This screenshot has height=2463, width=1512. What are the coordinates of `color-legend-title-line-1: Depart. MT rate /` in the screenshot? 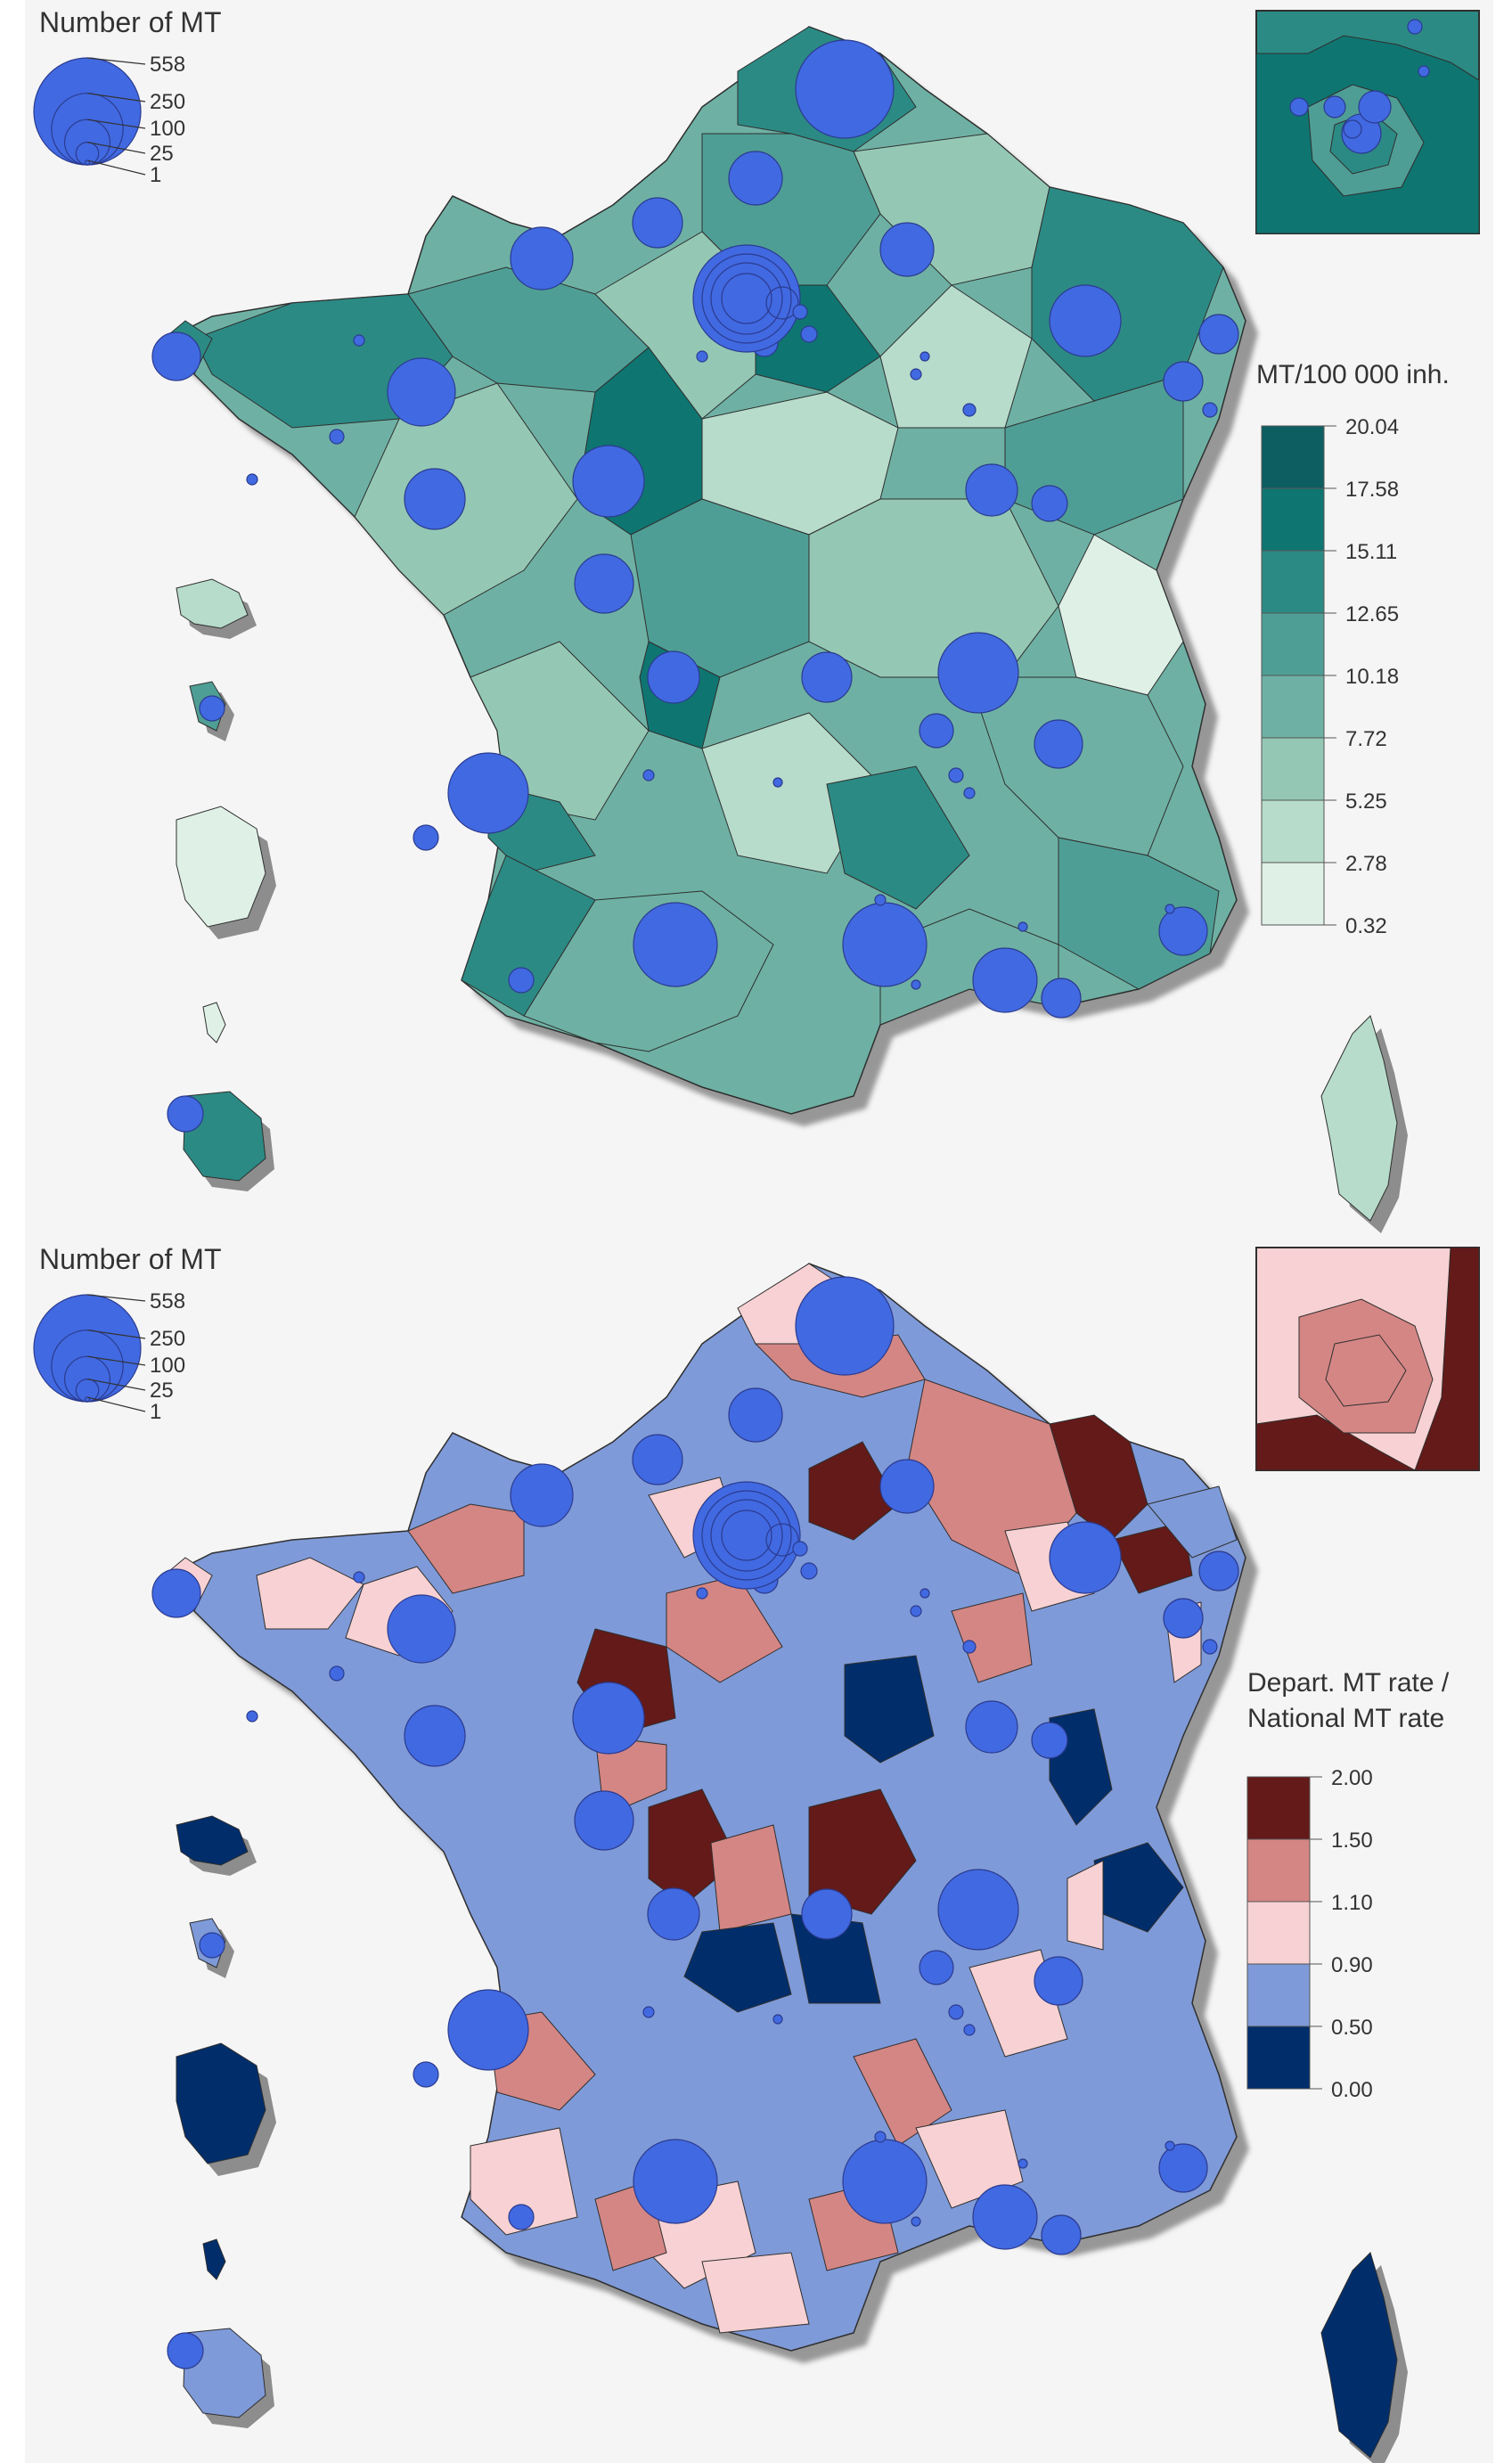 It's located at (1348, 1683).